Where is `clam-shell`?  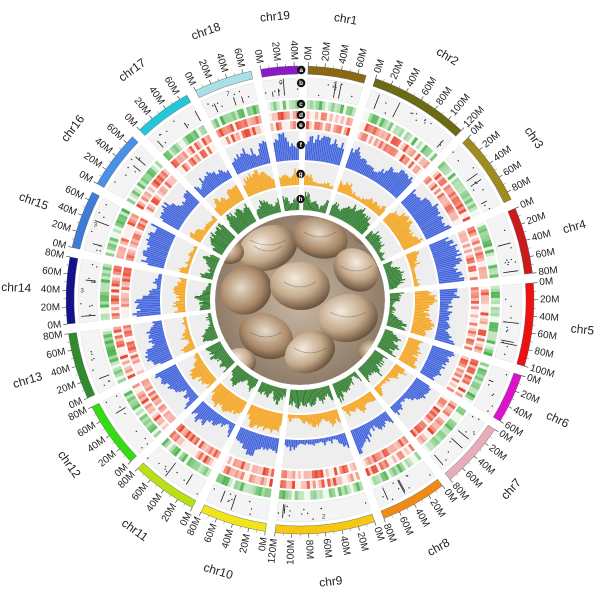 clam-shell is located at coordinates (320, 238).